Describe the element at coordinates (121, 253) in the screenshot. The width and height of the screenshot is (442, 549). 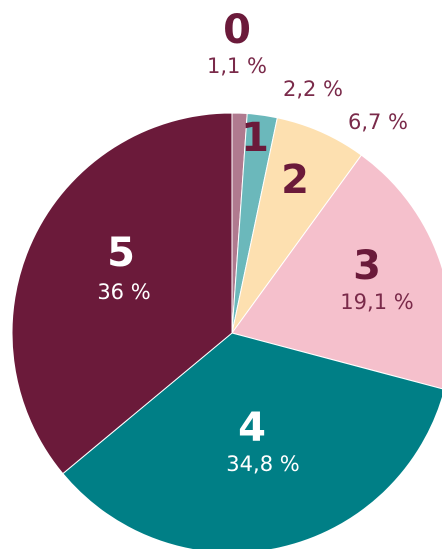
I see `category-label: 5` at that location.